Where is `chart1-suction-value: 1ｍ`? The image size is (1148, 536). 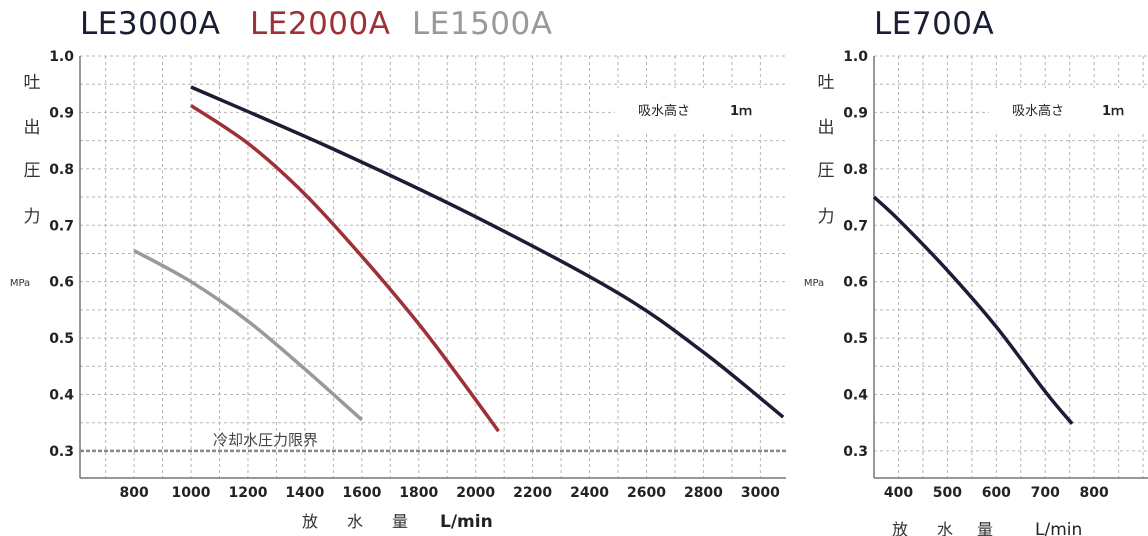
chart1-suction-value: 1ｍ is located at coordinates (741, 111).